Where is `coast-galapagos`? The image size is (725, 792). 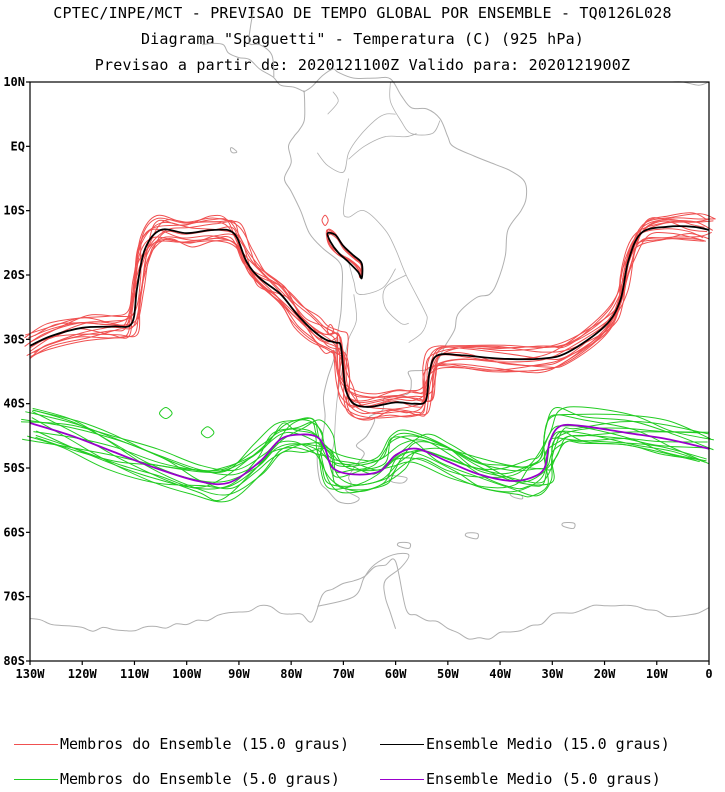 coast-galapagos is located at coordinates (233, 150).